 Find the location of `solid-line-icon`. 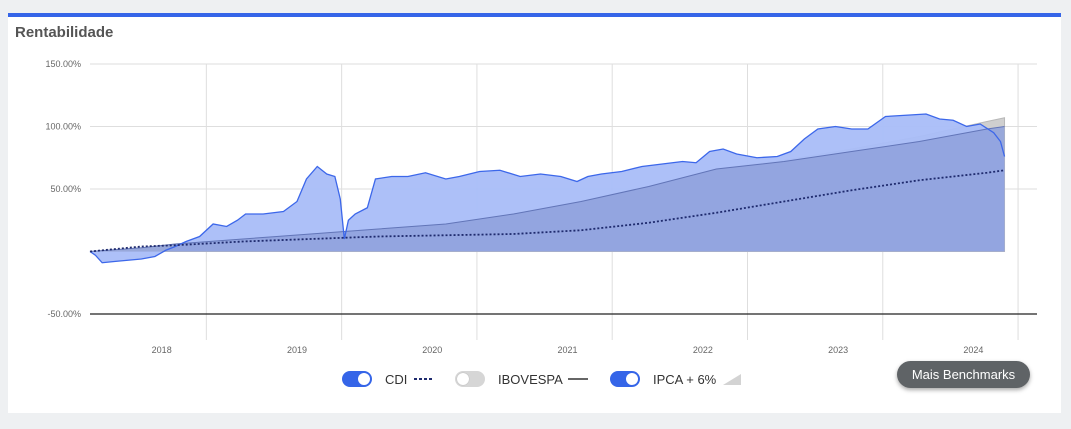

solid-line-icon is located at coordinates (577, 379).